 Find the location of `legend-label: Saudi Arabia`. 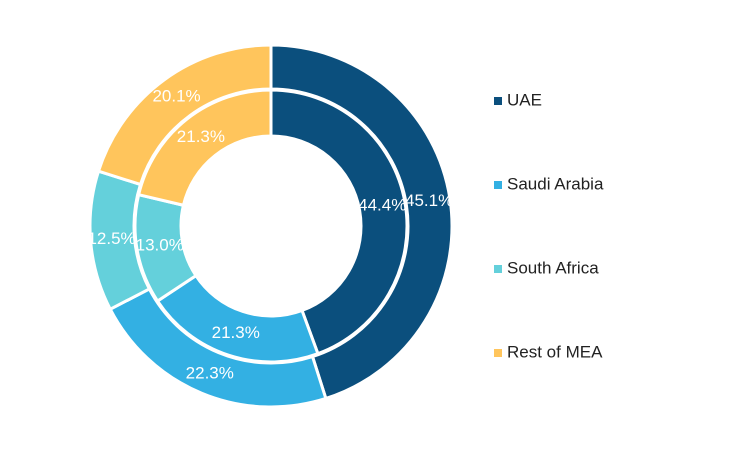

legend-label: Saudi Arabia is located at coordinates (555, 183).